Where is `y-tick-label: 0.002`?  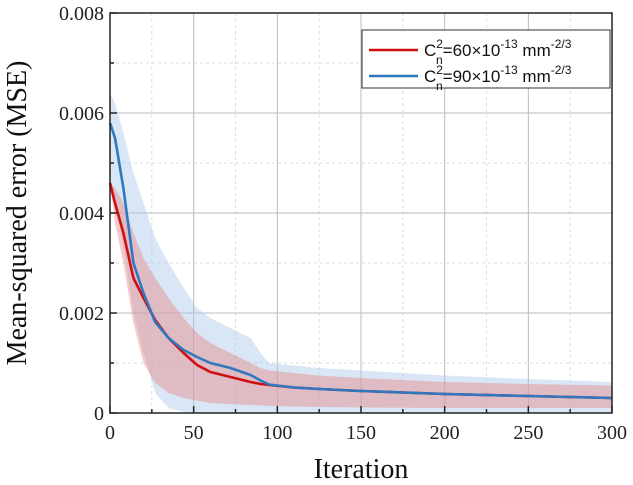
y-tick-label: 0.002 is located at coordinates (81, 314).